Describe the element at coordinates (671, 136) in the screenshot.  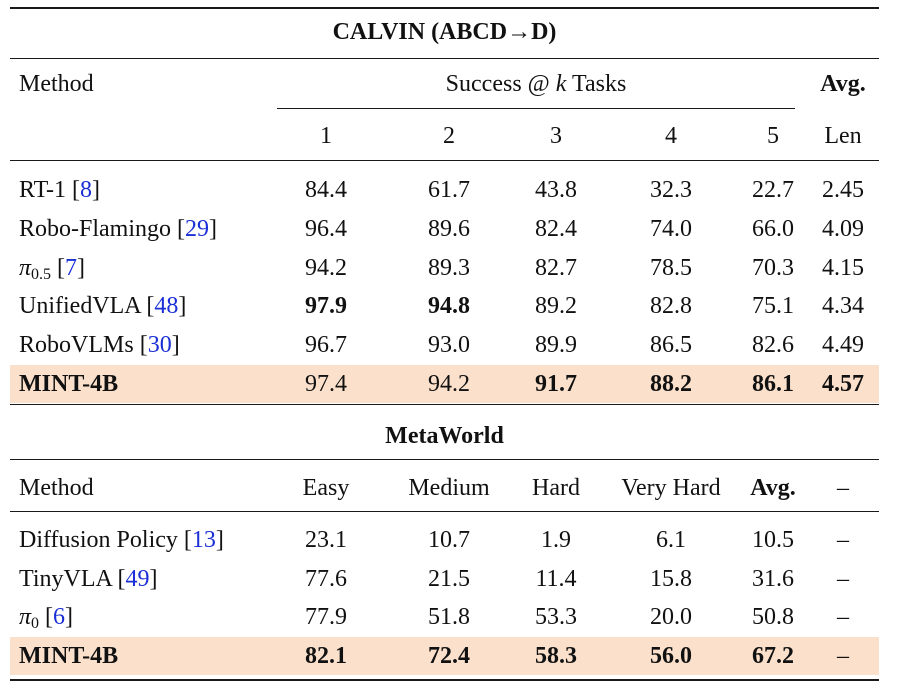
I see `task-num-4: 4` at that location.